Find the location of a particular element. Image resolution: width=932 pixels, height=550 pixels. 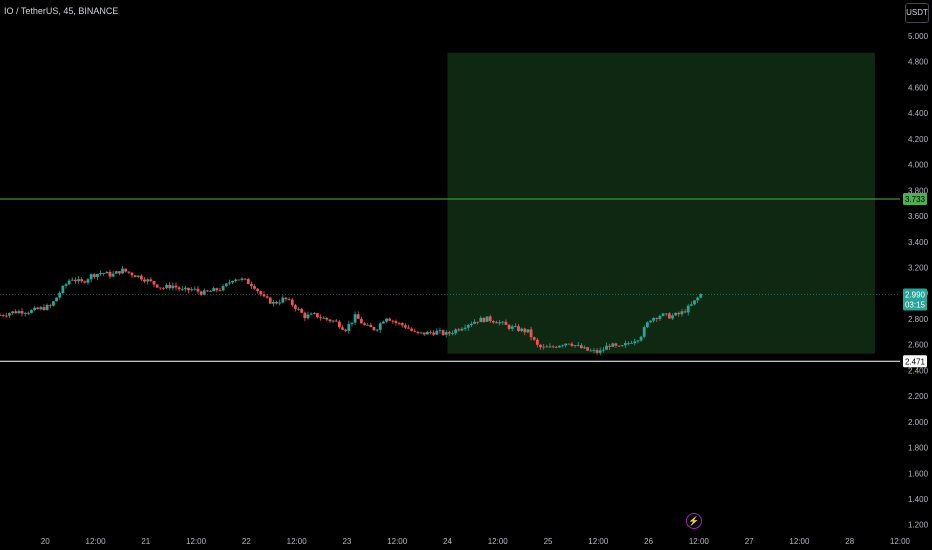

price-tick-label: 4.800 is located at coordinates (918, 62).